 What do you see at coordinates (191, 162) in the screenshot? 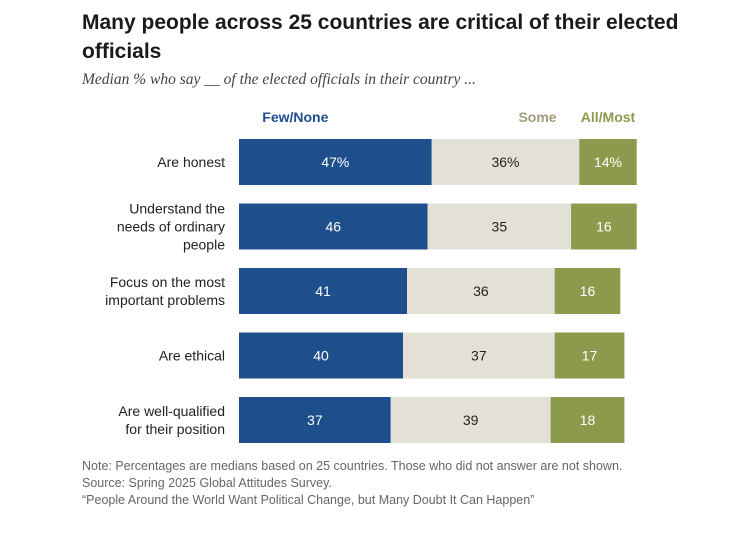
I see `category-label: Are honest` at bounding box center [191, 162].